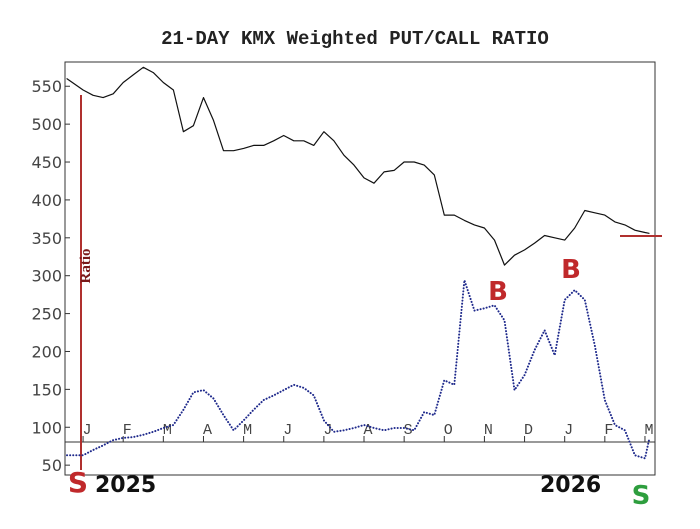  Describe the element at coordinates (355, 39) in the screenshot. I see `chart-title: 21-DAY KMX Weighted PUT/CALL RATIO` at that location.